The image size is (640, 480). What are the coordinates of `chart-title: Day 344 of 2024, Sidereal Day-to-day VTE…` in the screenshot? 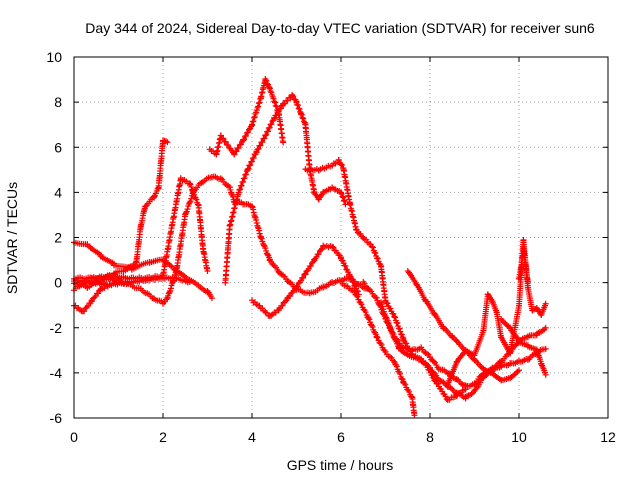 It's located at (340, 28).